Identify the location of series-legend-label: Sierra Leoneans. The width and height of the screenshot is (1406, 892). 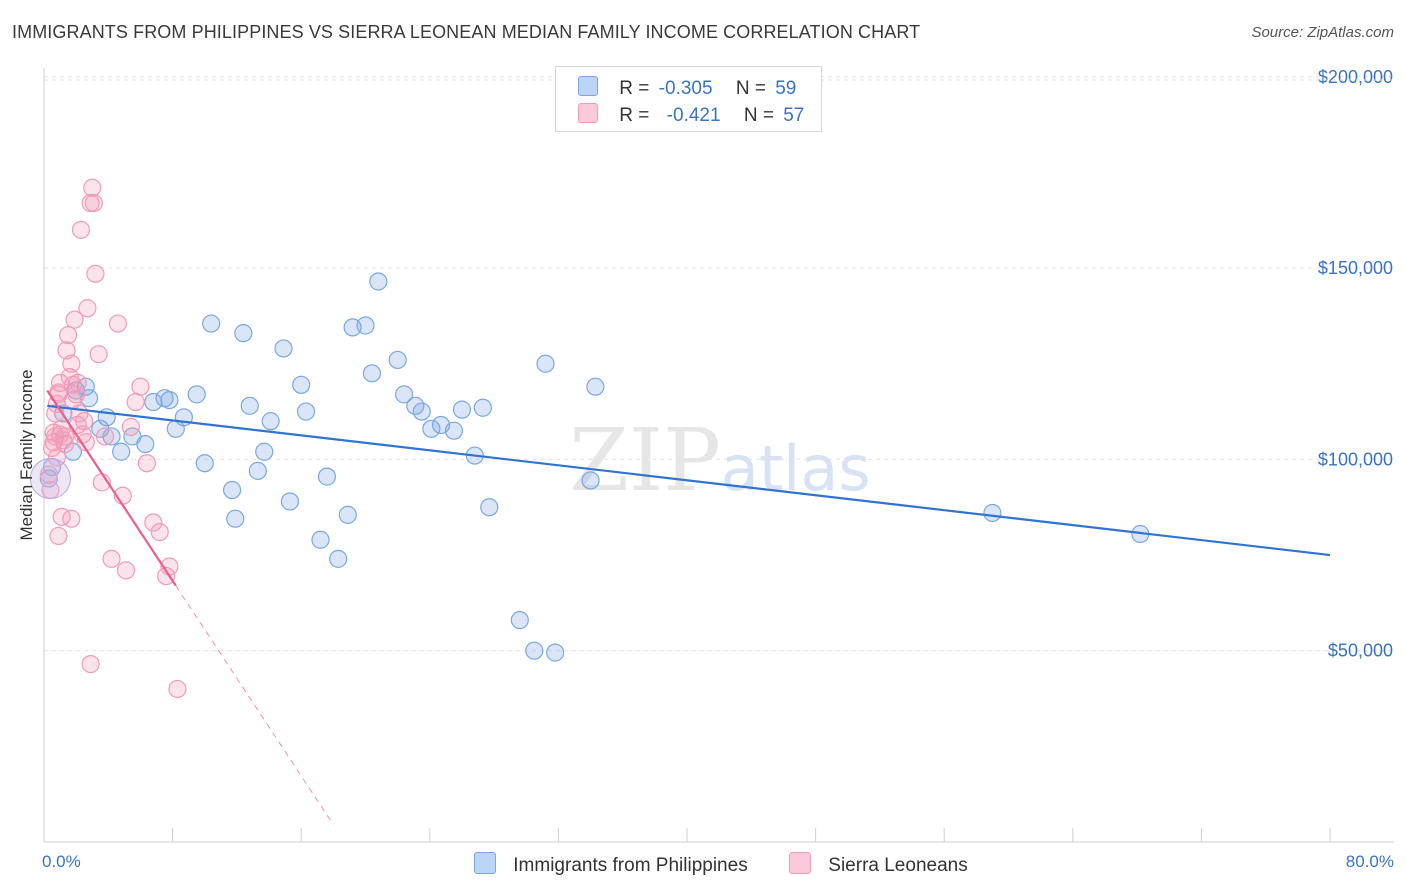
(898, 865).